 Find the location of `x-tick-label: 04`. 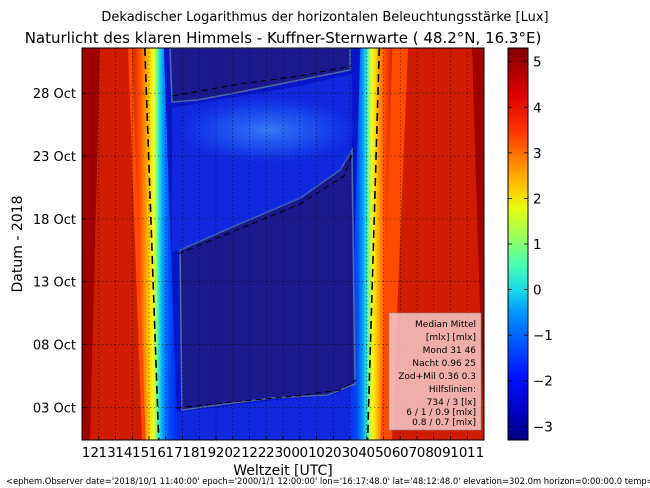

x-tick-label: 04 is located at coordinates (358, 453).